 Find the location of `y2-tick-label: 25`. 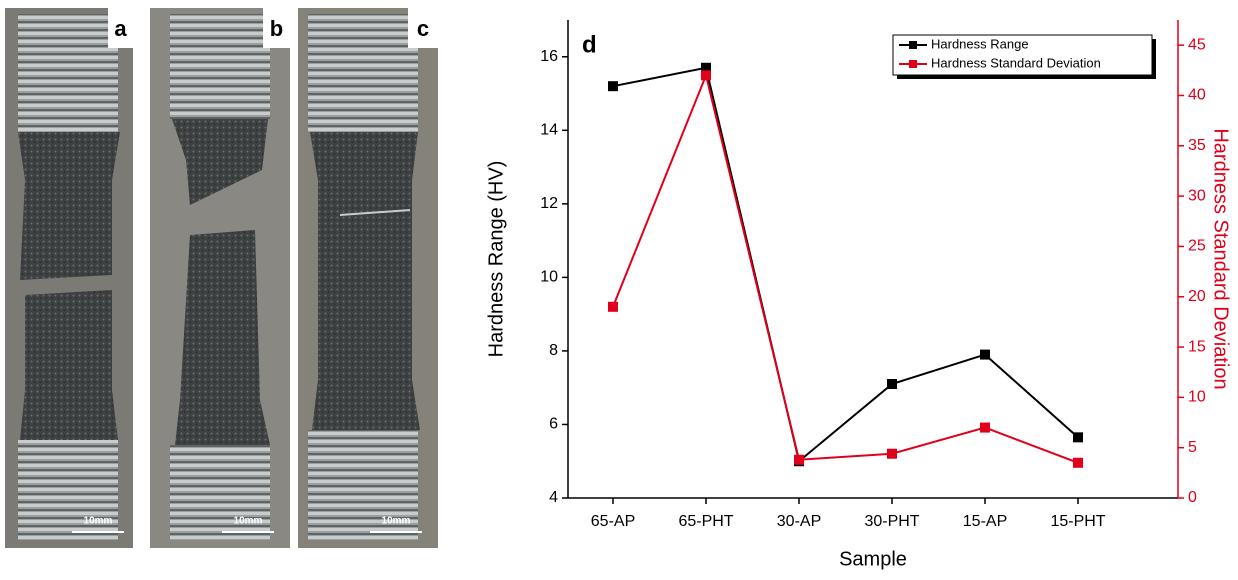

y2-tick-label: 25 is located at coordinates (1197, 246).